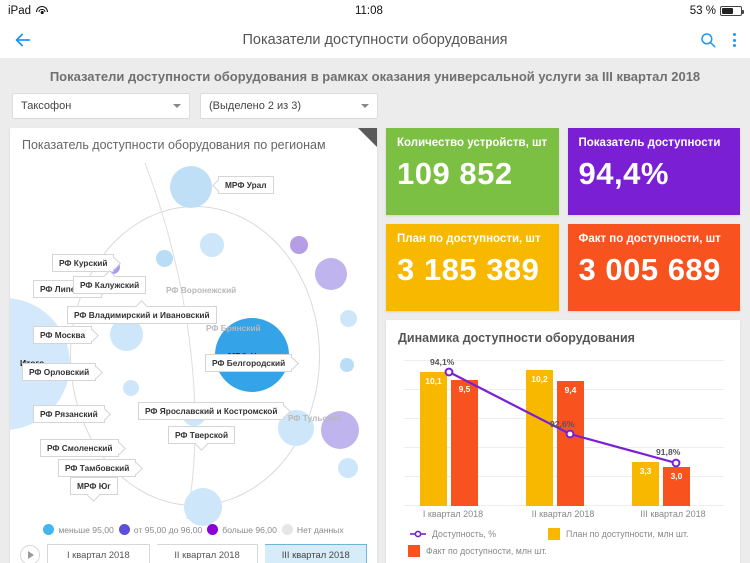 This screenshot has width=750, height=563. Describe the element at coordinates (255, 106) in the screenshot. I see `region-selection-value: (Выделено 2 из 3)` at that location.